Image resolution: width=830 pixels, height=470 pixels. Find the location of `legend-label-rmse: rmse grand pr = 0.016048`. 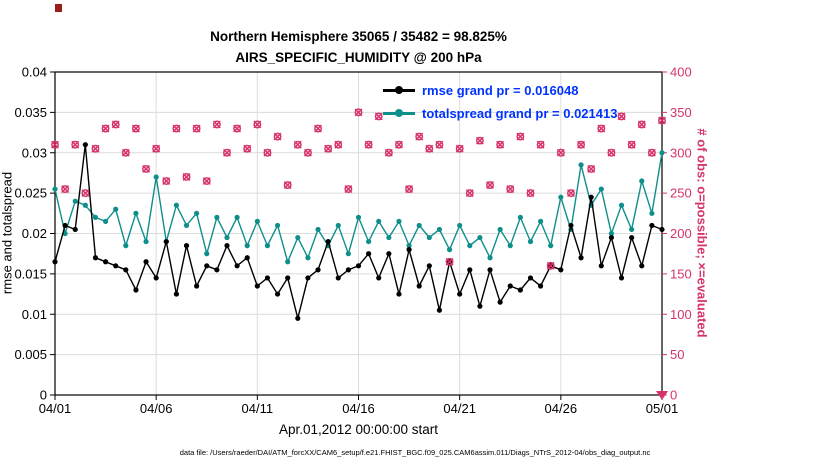

legend-label-rmse: rmse grand pr = 0.016048 is located at coordinates (500, 90).